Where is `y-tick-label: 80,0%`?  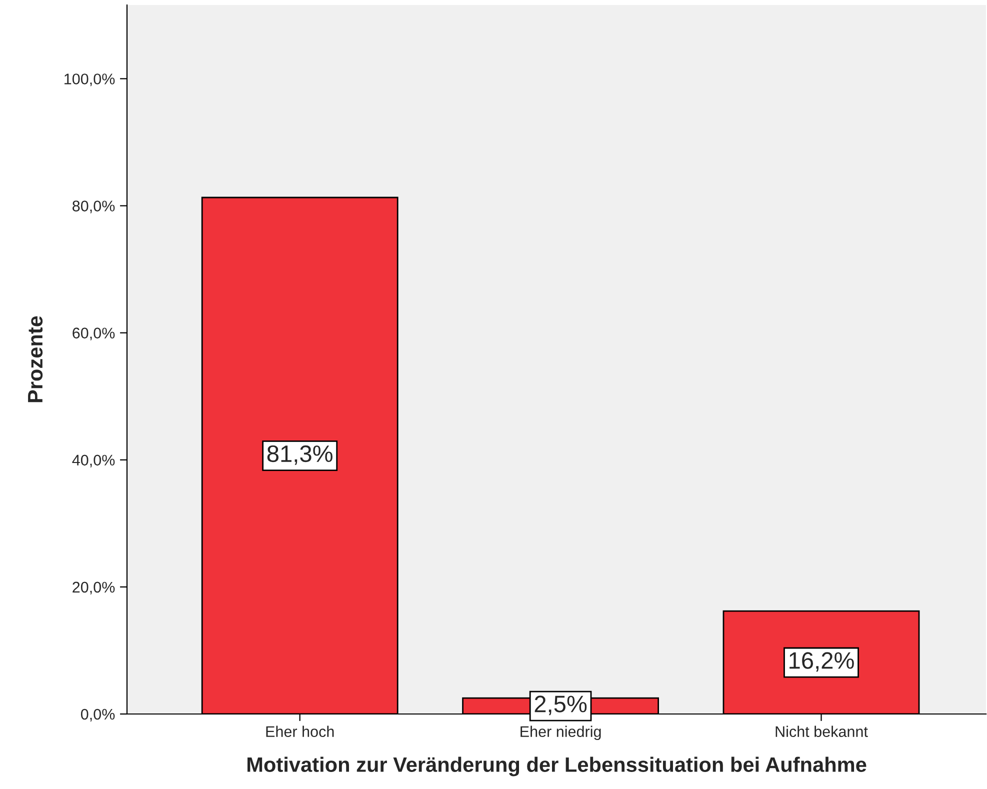 y-tick-label: 80,0% is located at coordinates (93, 207).